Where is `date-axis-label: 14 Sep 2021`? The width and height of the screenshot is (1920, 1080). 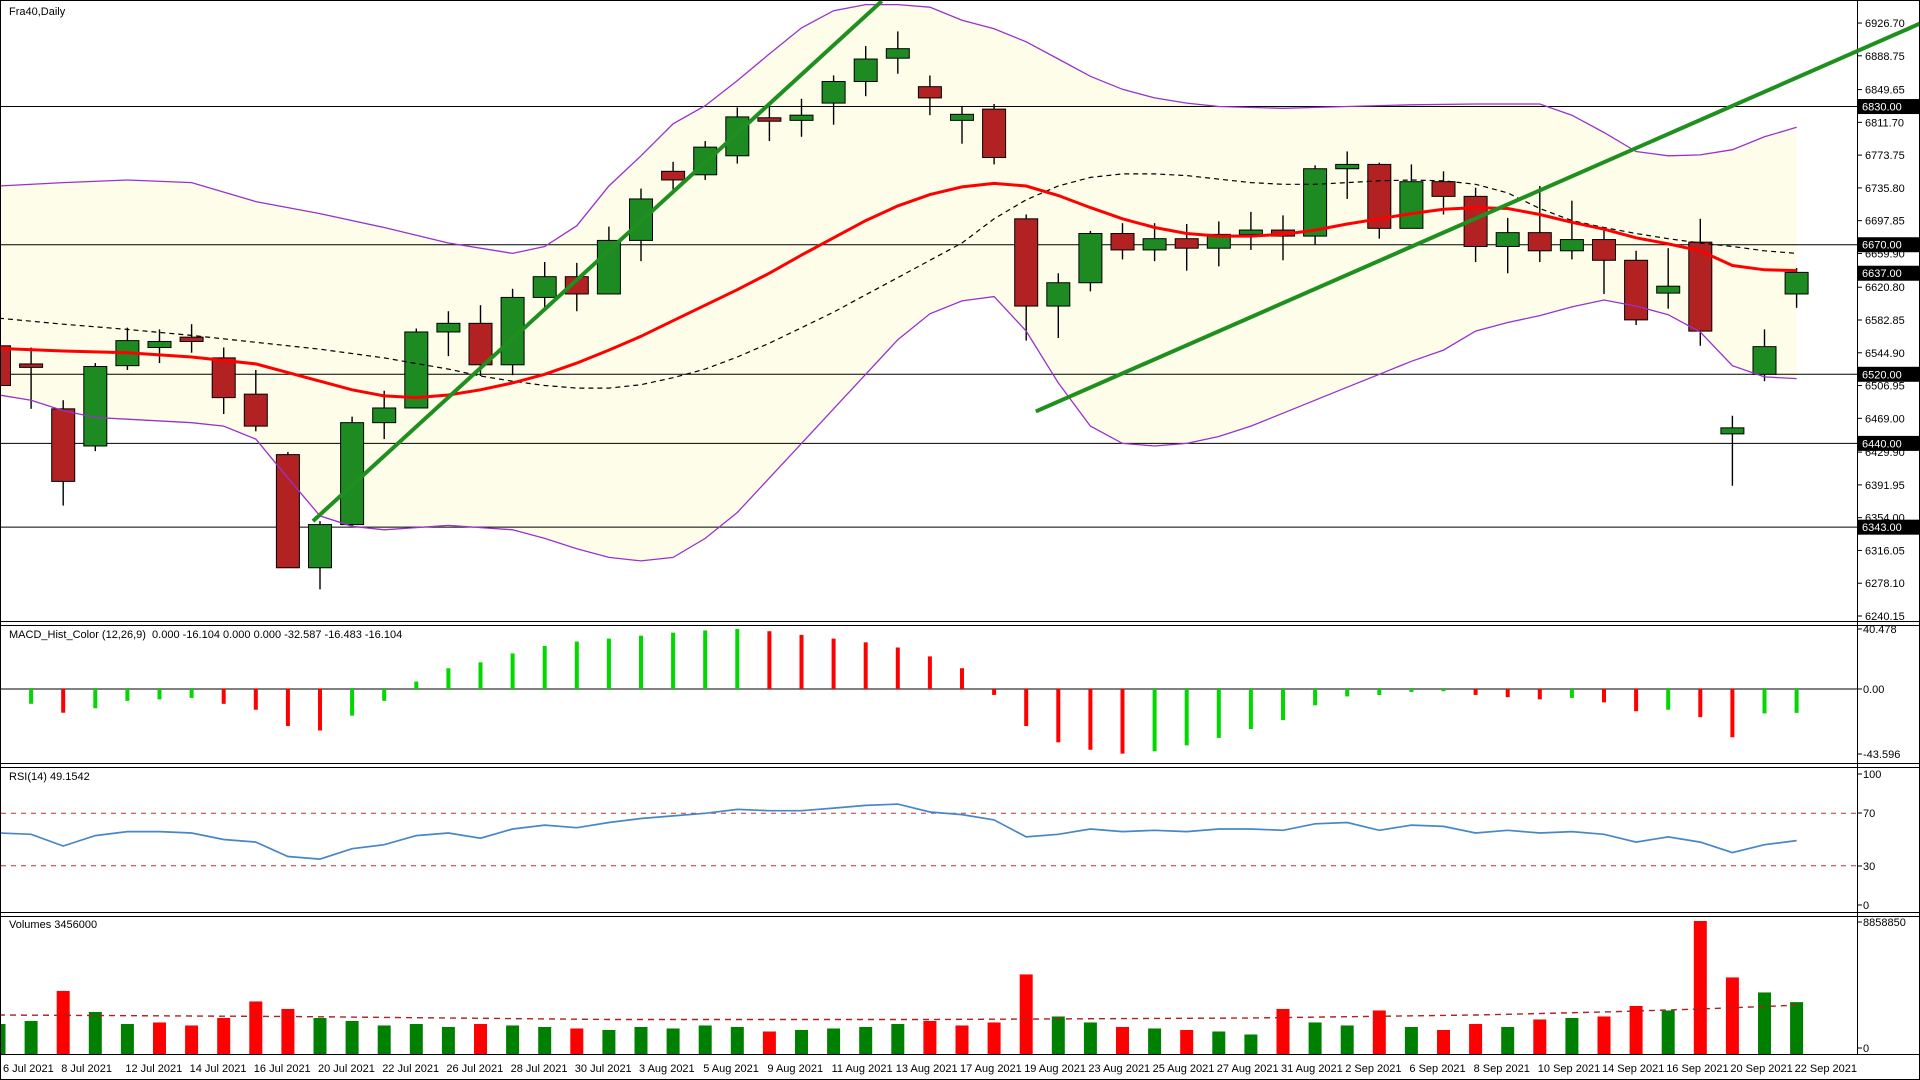 date-axis-label: 14 Sep 2021 is located at coordinates (1633, 1069).